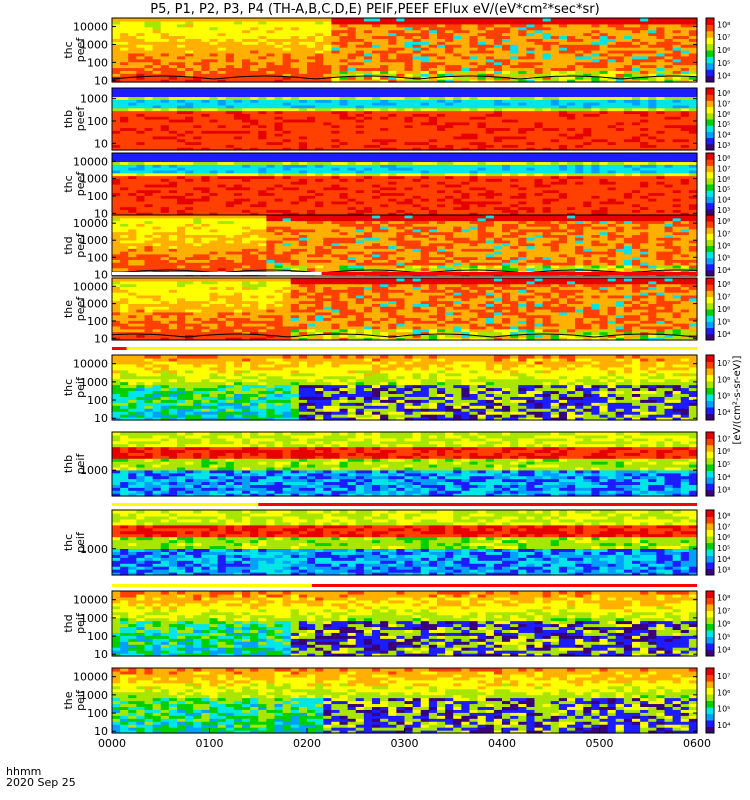 This screenshot has width=750, height=800. What do you see at coordinates (723, 200) in the screenshot?
I see `colorbar-tick-label: 10⁴` at bounding box center [723, 200].